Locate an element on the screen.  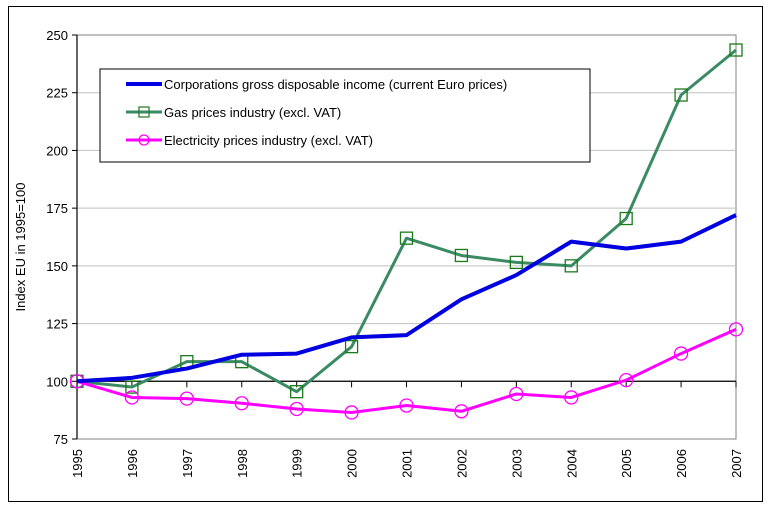
y-tick-label: 100 is located at coordinates (57, 381).